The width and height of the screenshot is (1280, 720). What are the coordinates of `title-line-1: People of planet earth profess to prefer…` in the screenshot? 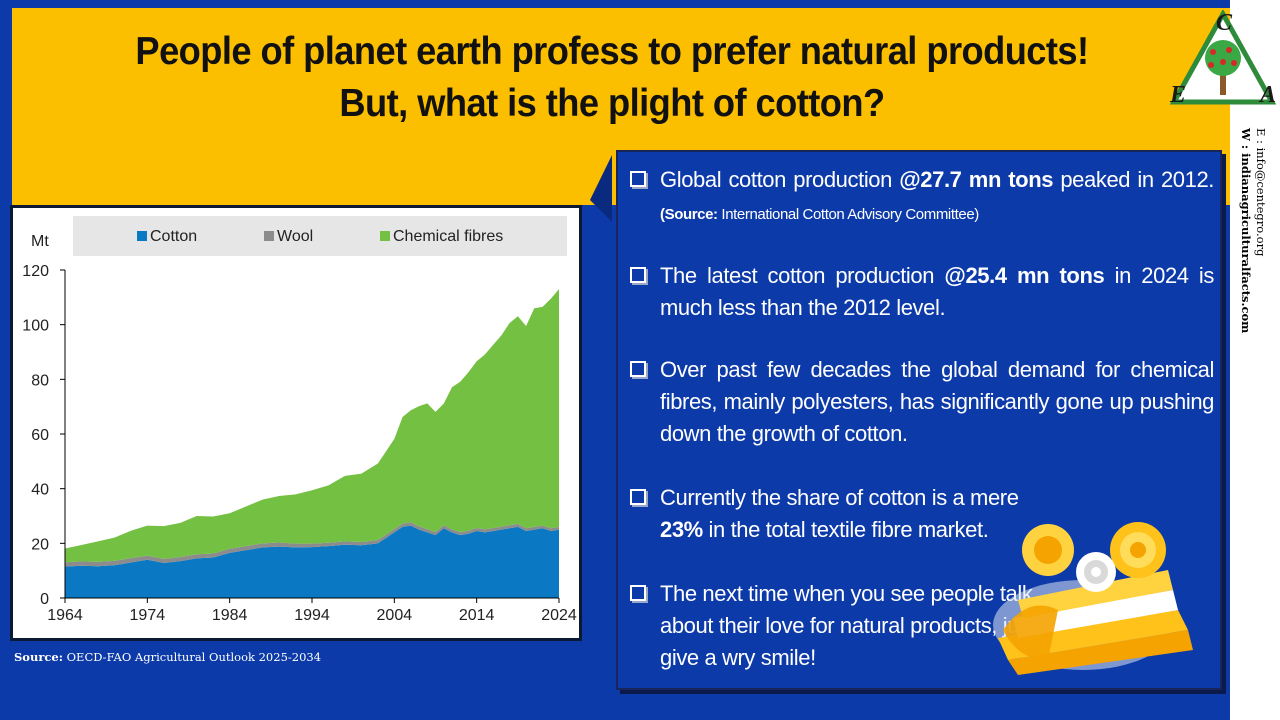 It's located at (612, 51).